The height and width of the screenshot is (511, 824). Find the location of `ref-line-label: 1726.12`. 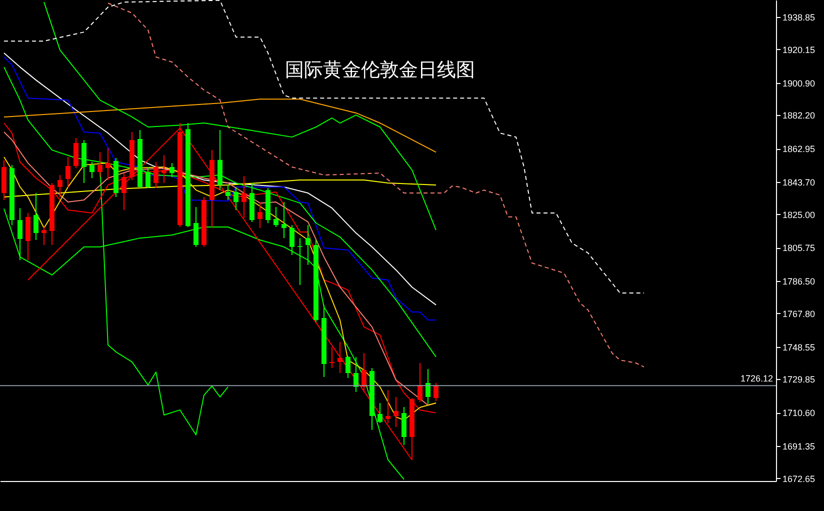

ref-line-label: 1726.12 is located at coordinates (756, 379).